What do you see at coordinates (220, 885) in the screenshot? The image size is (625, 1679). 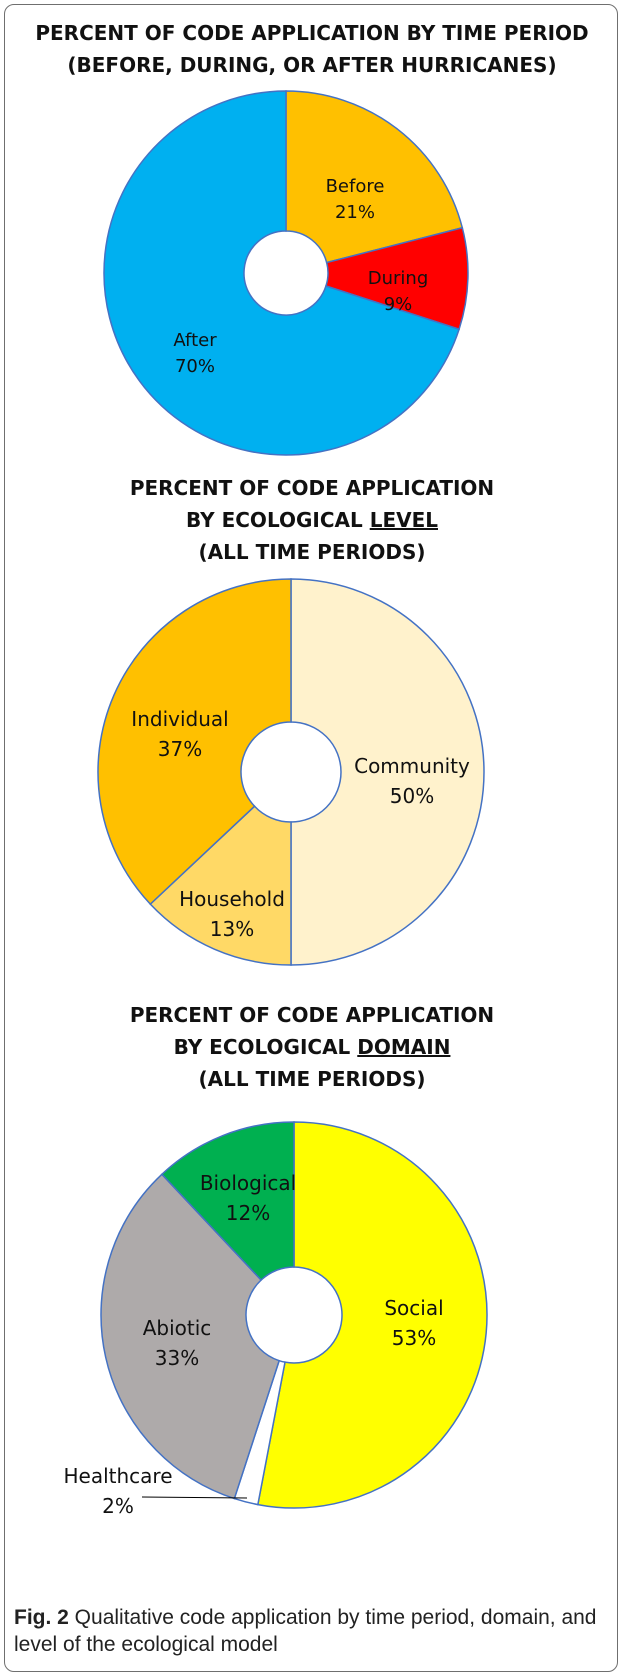 I see `pie-slice-household` at bounding box center [220, 885].